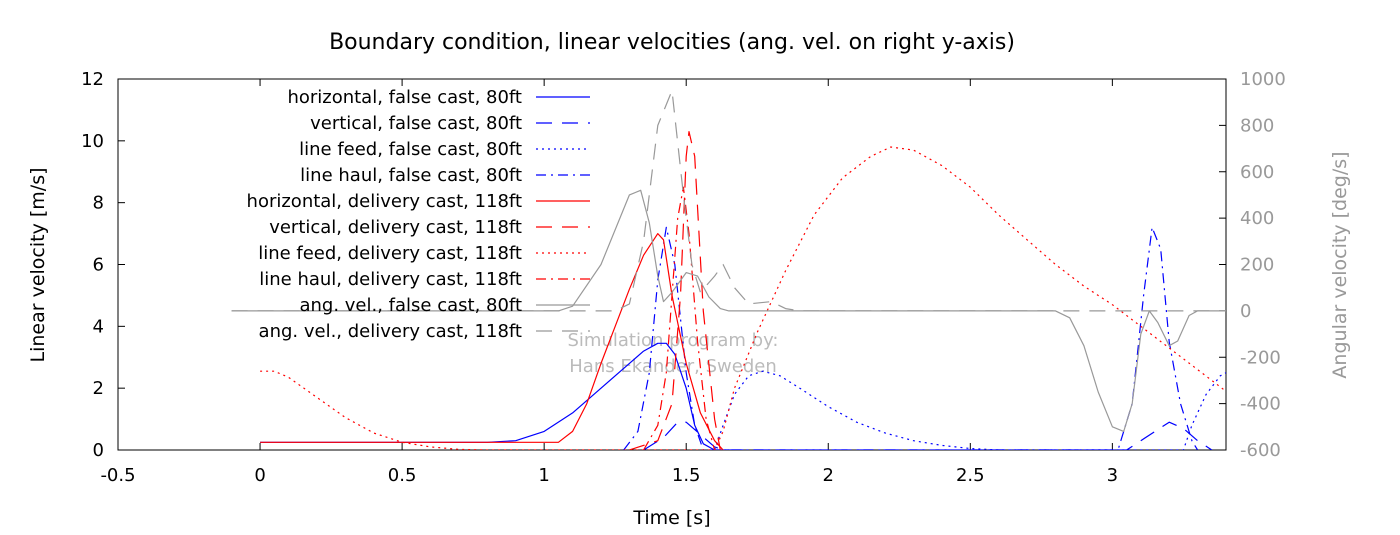 This screenshot has height=535, width=1400. I want to click on legend-label: horizontal, delivery cast, 118ft, so click(384, 201).